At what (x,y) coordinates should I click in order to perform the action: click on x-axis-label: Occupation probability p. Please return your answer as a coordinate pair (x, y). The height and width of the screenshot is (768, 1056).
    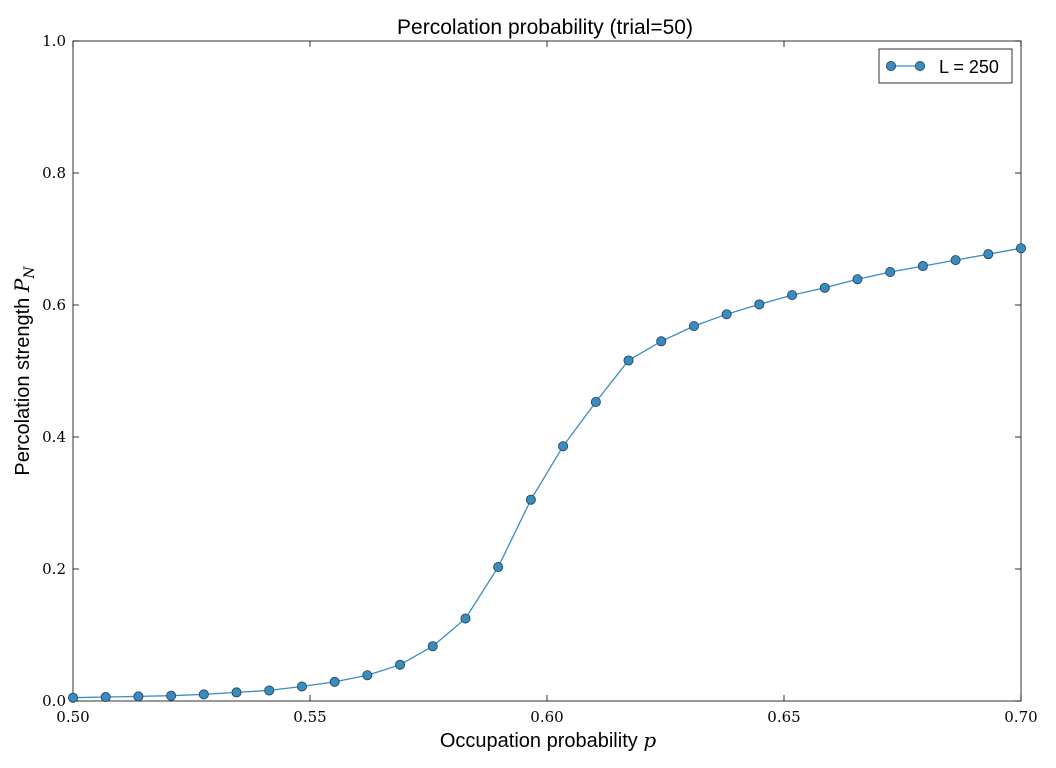
    Looking at the image, I should click on (548, 740).